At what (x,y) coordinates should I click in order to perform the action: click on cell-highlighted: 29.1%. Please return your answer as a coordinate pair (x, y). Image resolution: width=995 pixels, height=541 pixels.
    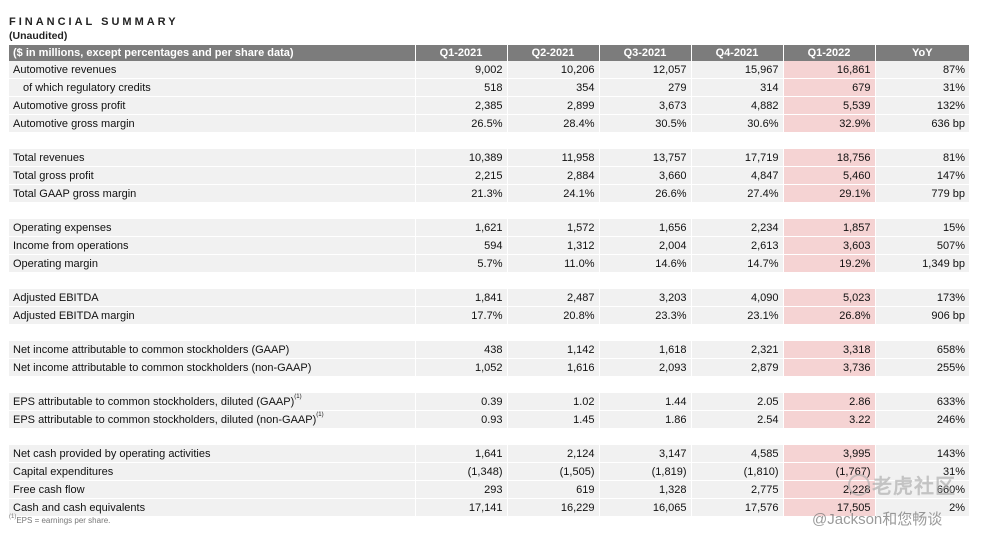
    Looking at the image, I should click on (829, 193).